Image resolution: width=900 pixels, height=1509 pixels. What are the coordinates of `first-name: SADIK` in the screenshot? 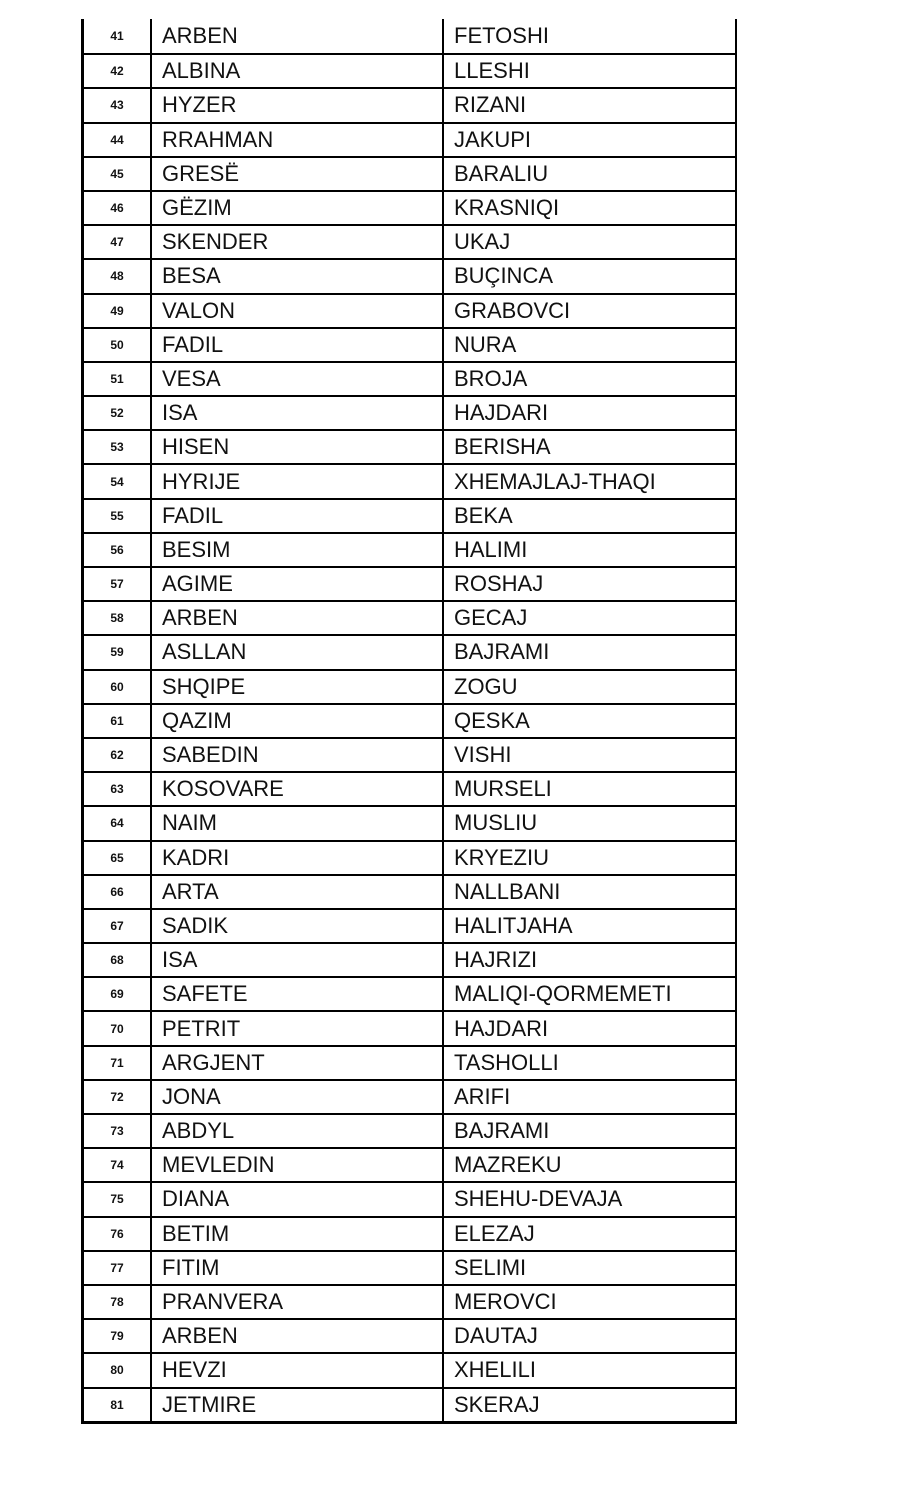 It's located at (297, 925).